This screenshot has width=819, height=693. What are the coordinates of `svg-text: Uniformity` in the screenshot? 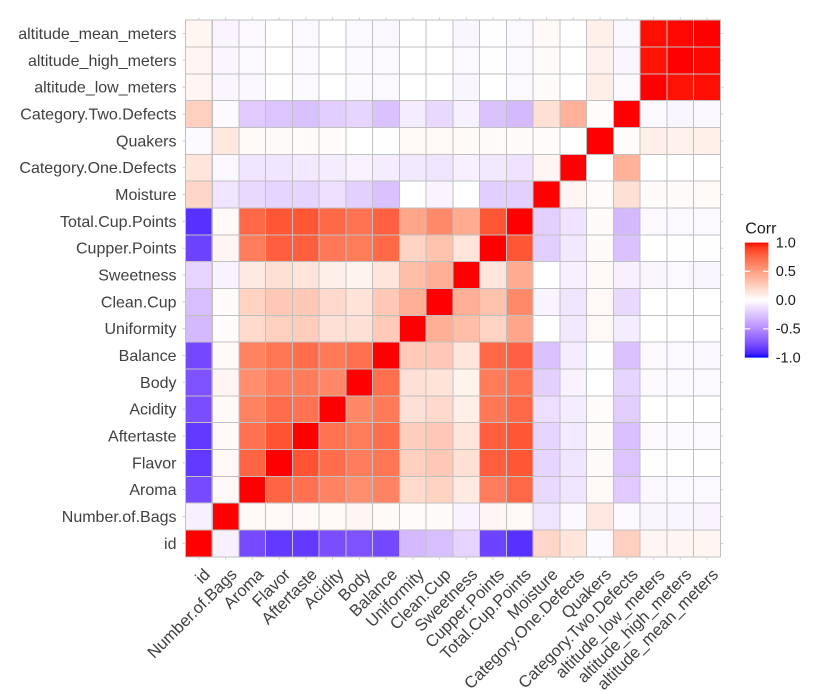 It's located at (140, 329).